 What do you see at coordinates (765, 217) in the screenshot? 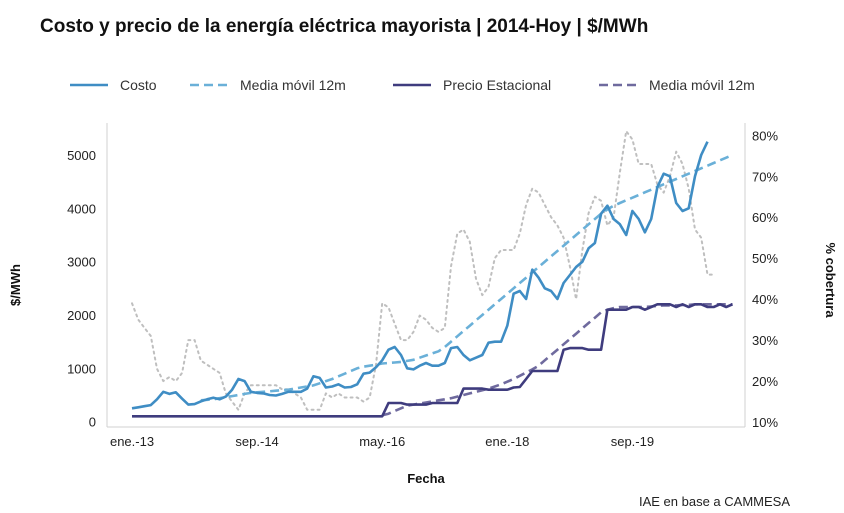
I see `y2-tick-label: 60%` at bounding box center [765, 217].